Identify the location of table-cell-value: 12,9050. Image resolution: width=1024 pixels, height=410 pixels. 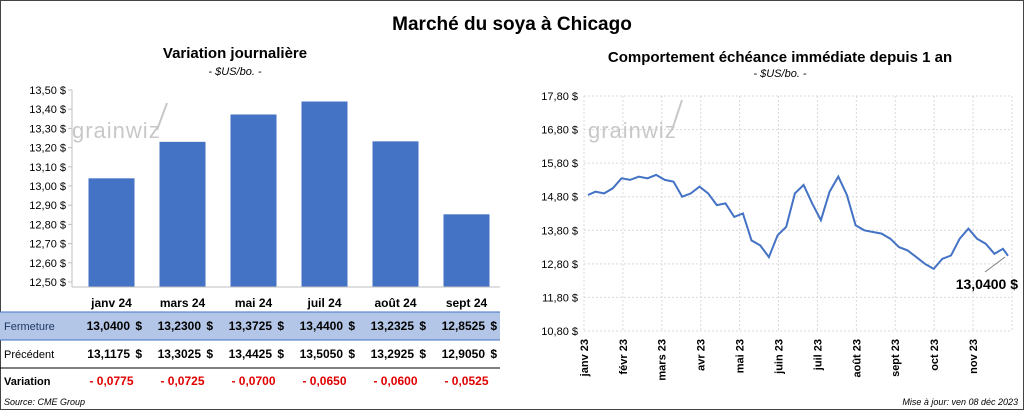
(464, 354).